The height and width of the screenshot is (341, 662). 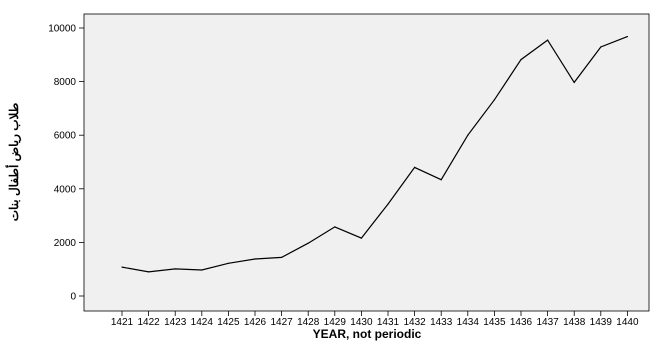 I want to click on y-axis: 0 2000 4000 6000 8000 10000, so click(x=66, y=163).